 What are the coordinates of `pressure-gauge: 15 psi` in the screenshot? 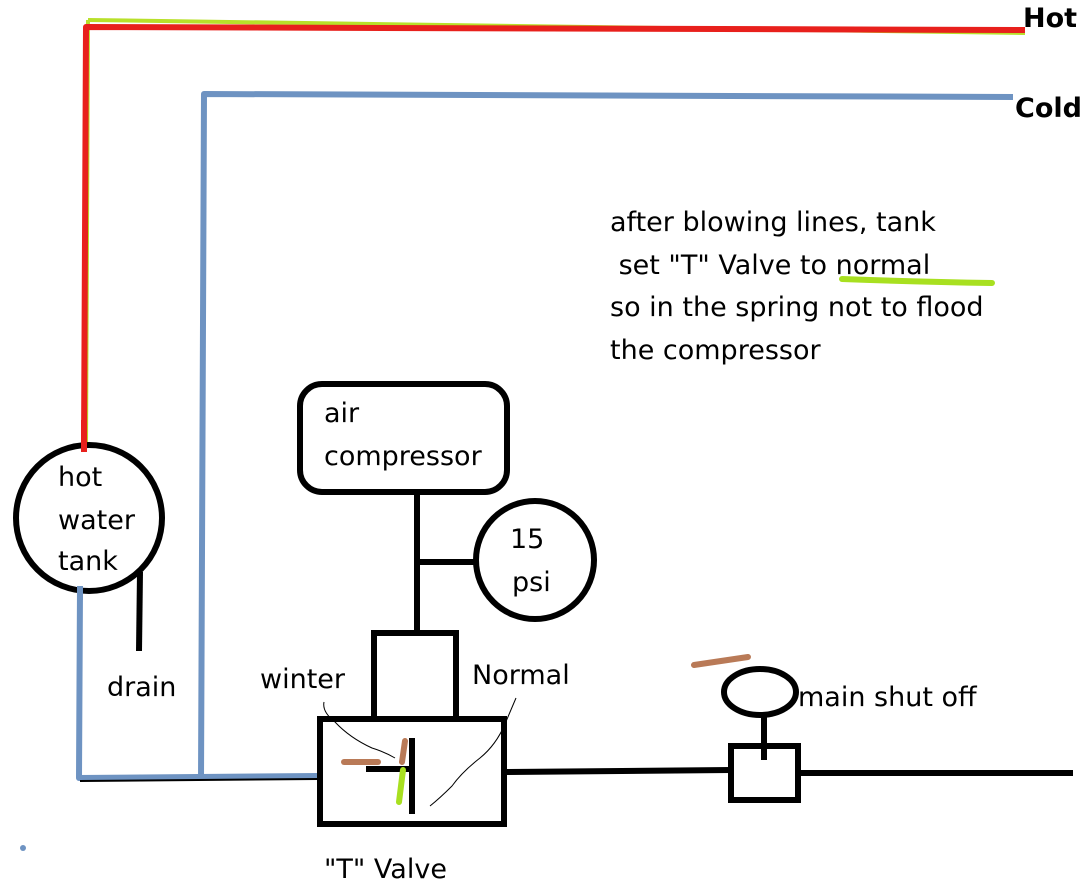 It's located at (535, 560).